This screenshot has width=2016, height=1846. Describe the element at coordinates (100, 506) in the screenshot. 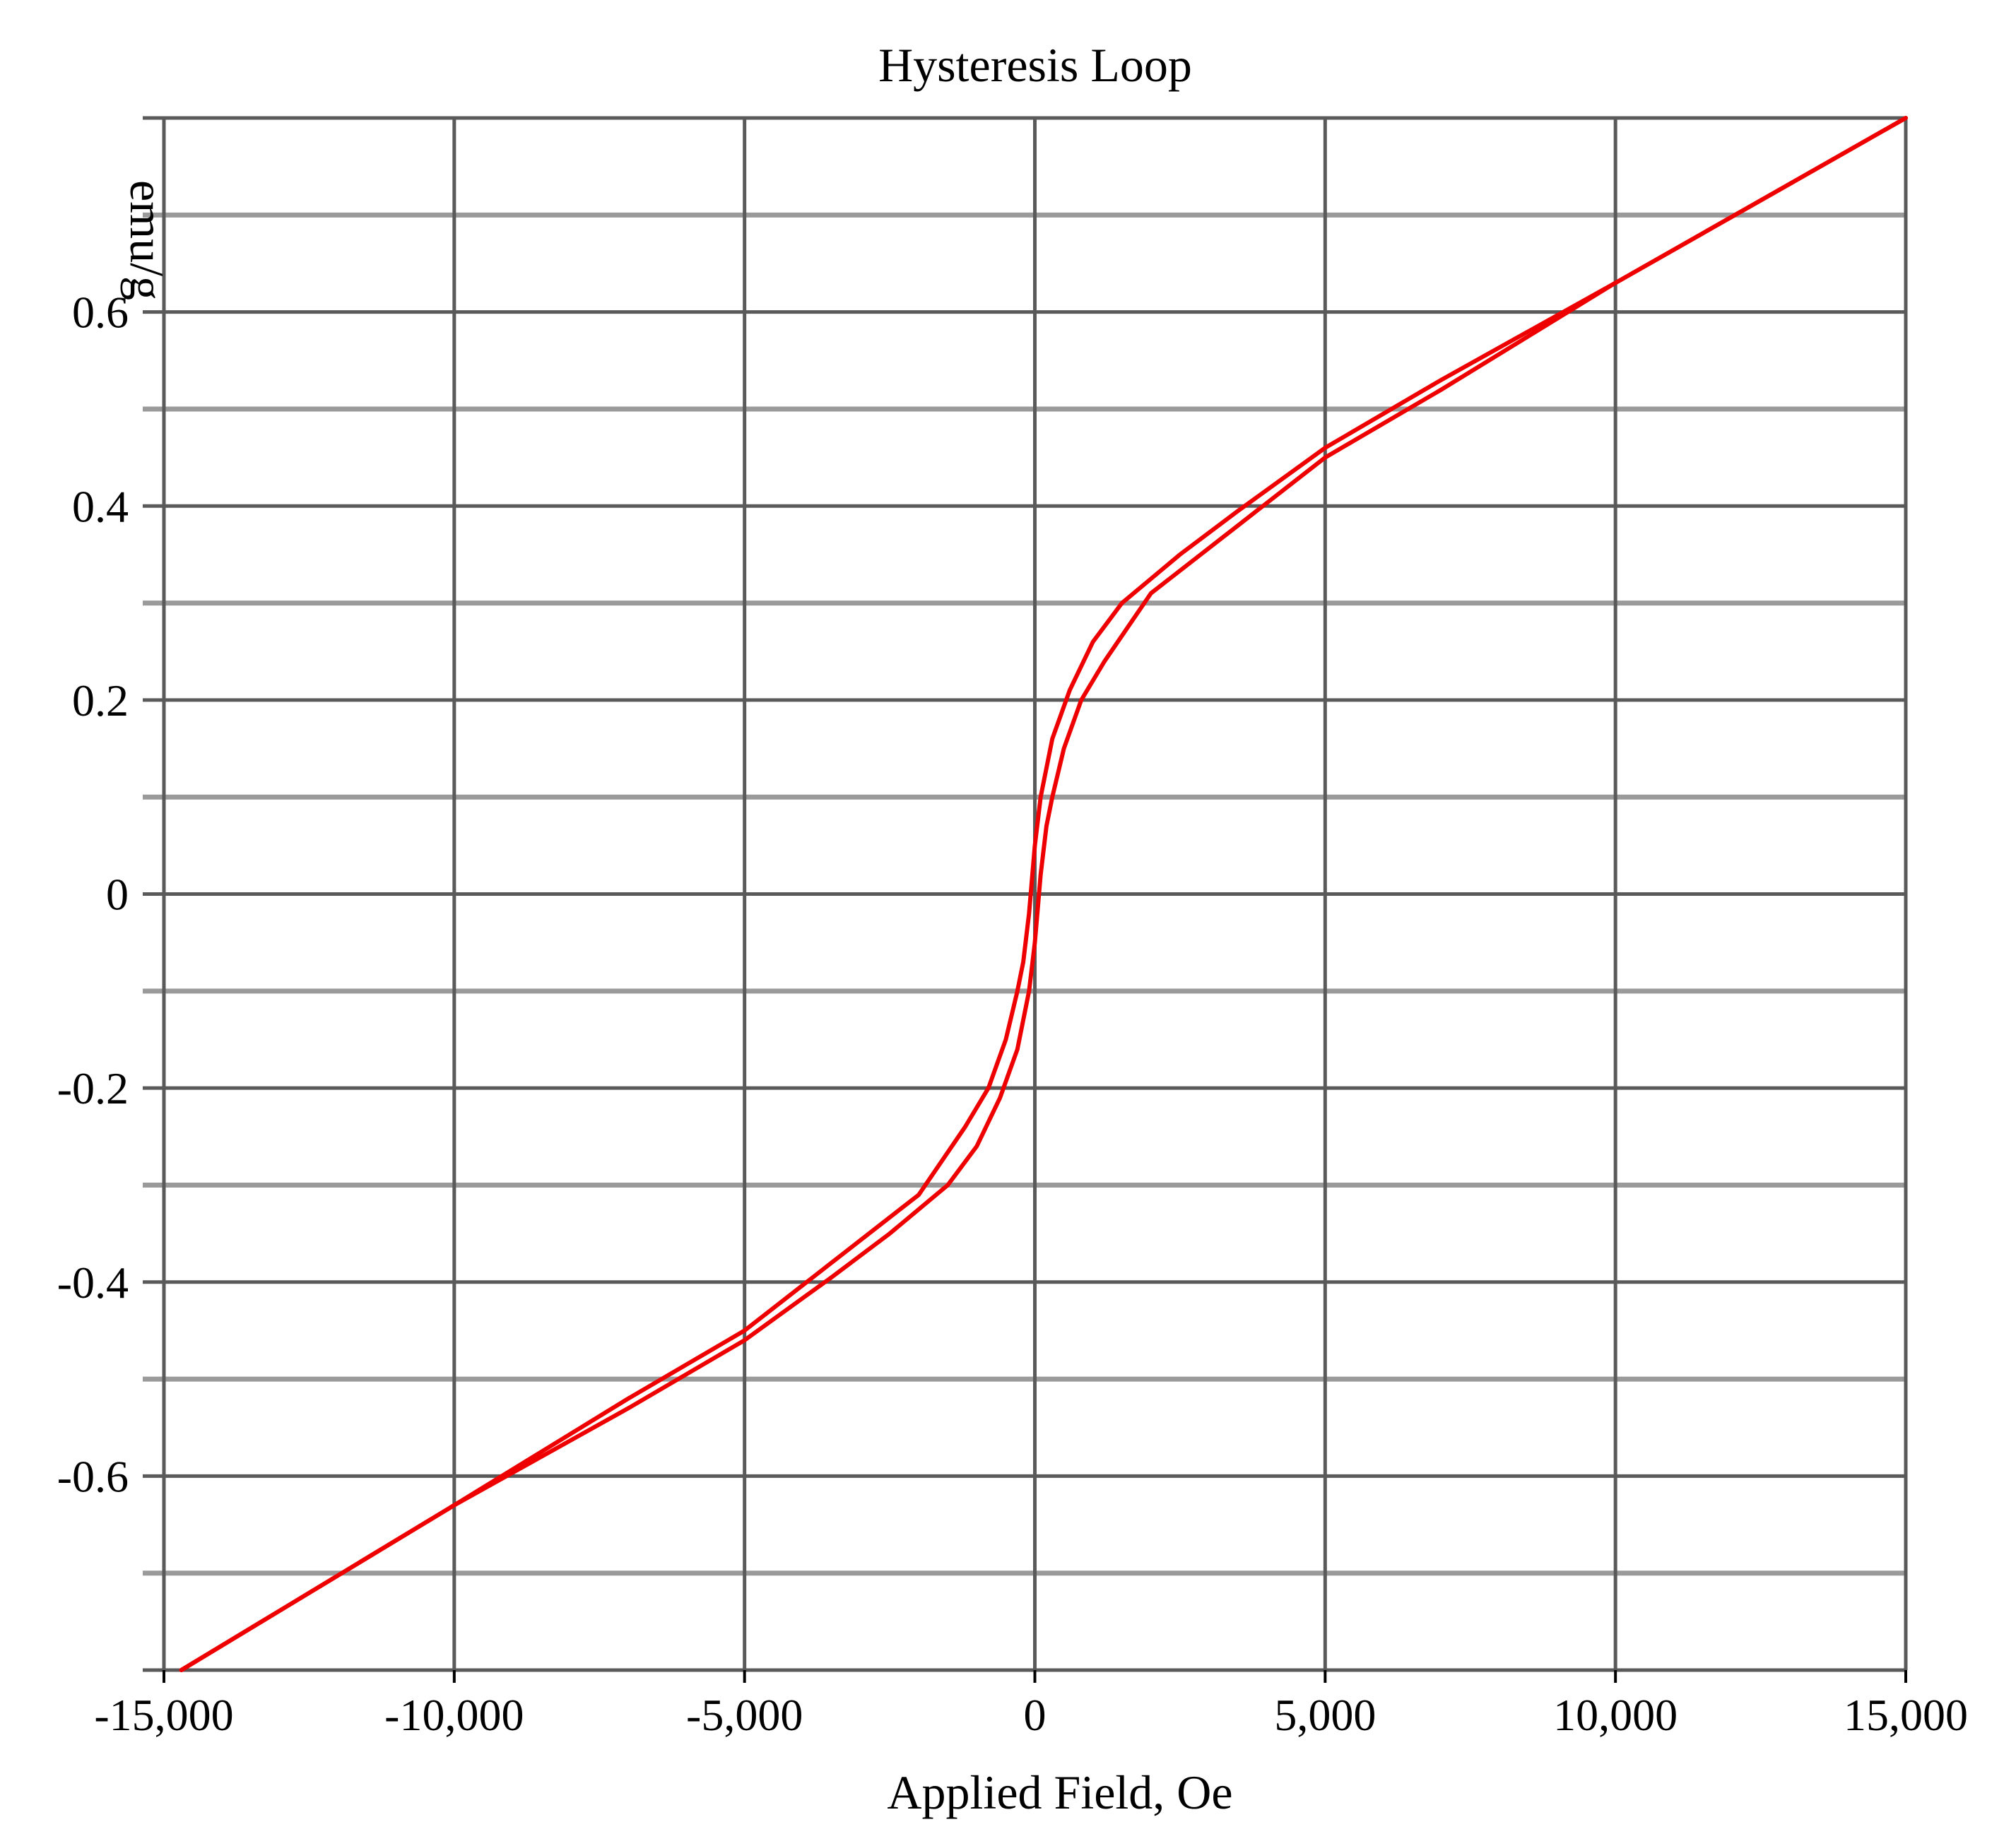

I see `y-tick-label: 0.4` at that location.